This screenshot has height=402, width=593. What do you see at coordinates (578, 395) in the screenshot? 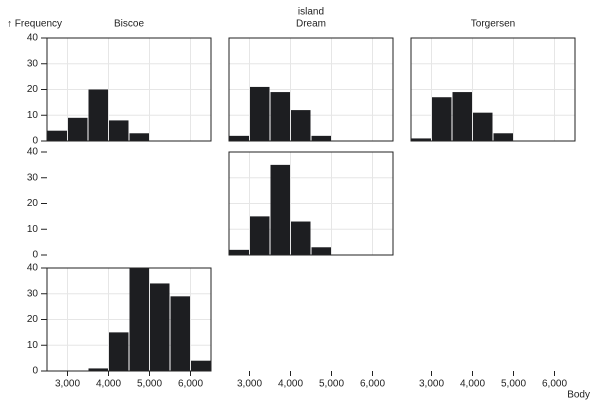
I see `x-axis-label: Body` at bounding box center [578, 395].